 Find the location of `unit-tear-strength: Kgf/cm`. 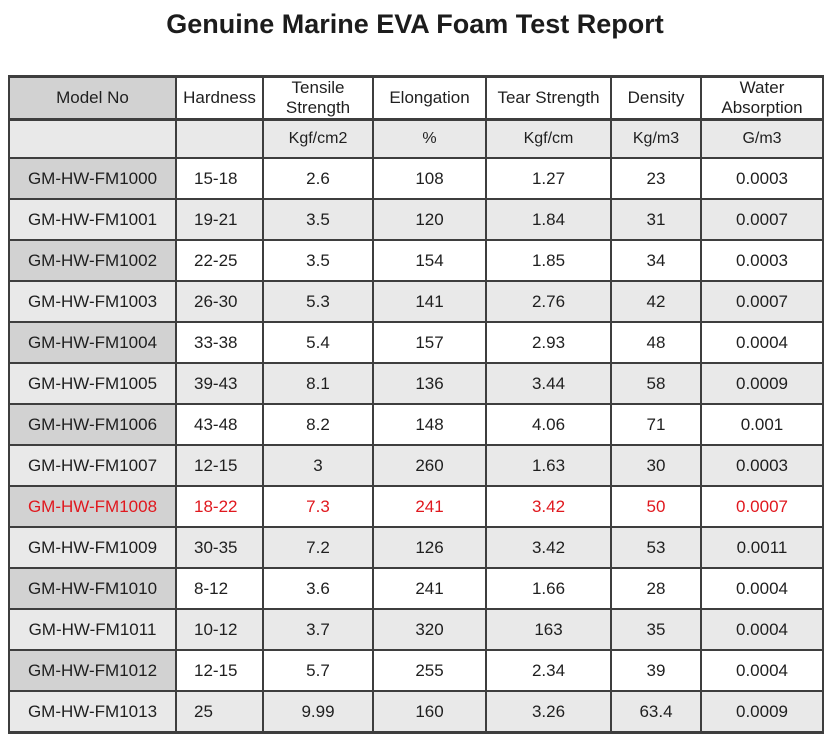

unit-tear-strength: Kgf/cm is located at coordinates (548, 138).